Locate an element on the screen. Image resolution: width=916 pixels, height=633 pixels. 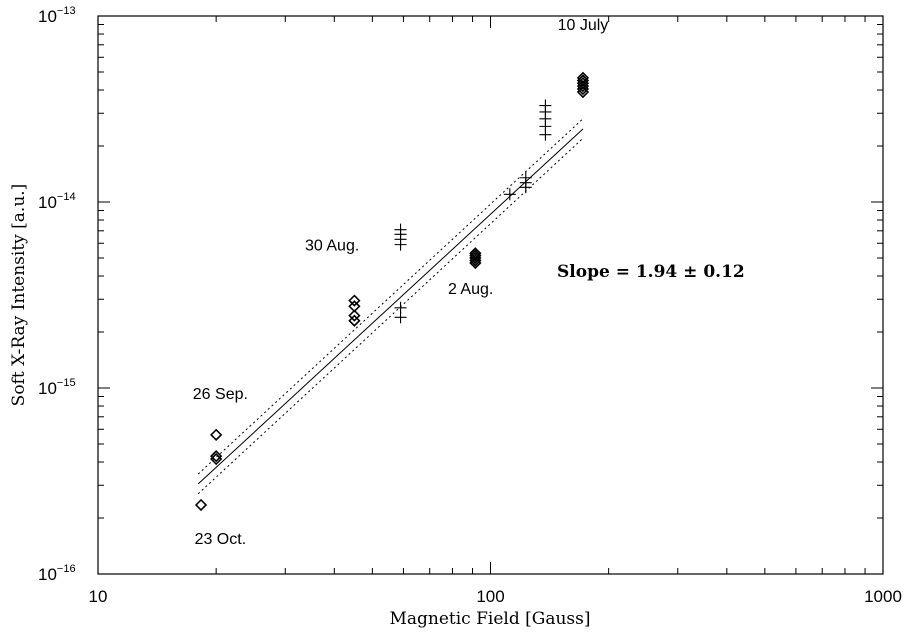
slope-label: Slope = 1.94 ± 0.12 is located at coordinates (651, 272).